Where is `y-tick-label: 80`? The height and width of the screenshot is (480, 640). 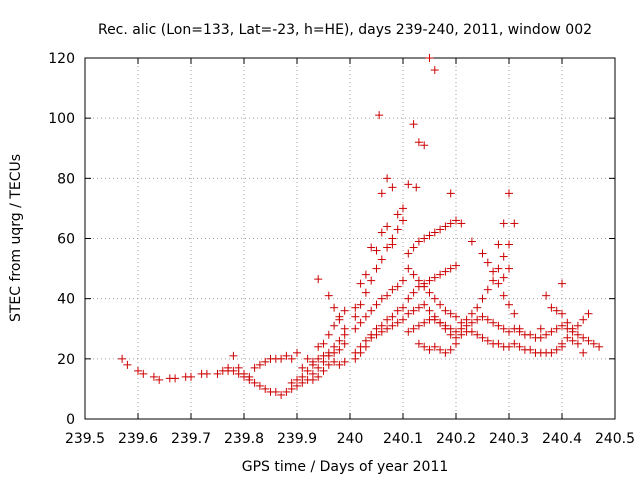 y-tick-label: 80 is located at coordinates (66, 179).